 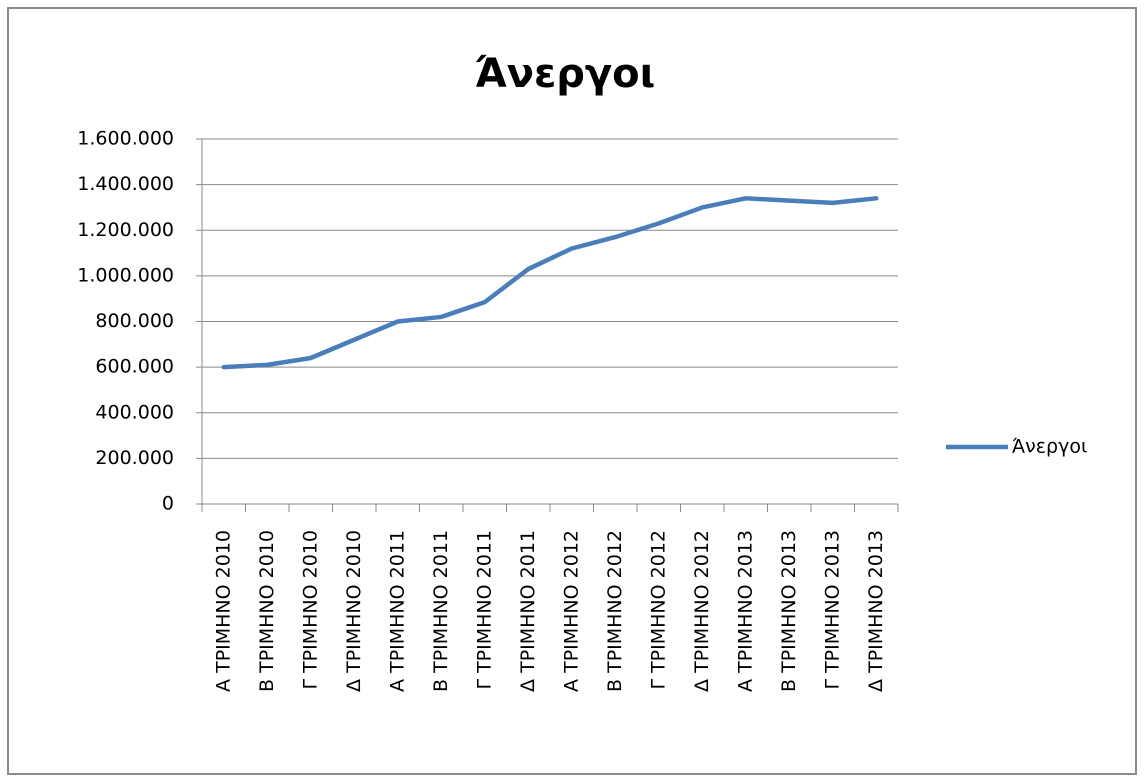 What do you see at coordinates (702, 611) in the screenshot?
I see `x-tick-label: Δ ΤΡΙΜΗΝΟ 2012` at bounding box center [702, 611].